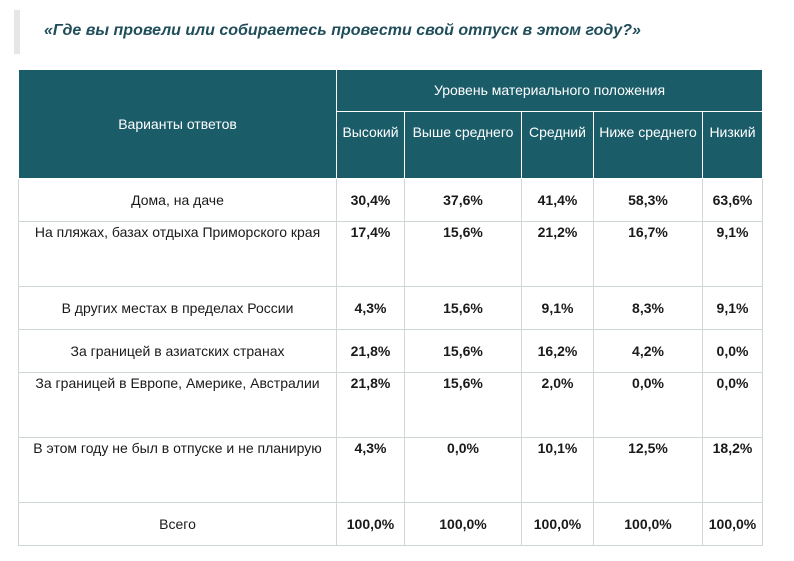 The image size is (794, 561). What do you see at coordinates (557, 351) in the screenshot?
I see `table-cell: 16,2%` at bounding box center [557, 351].